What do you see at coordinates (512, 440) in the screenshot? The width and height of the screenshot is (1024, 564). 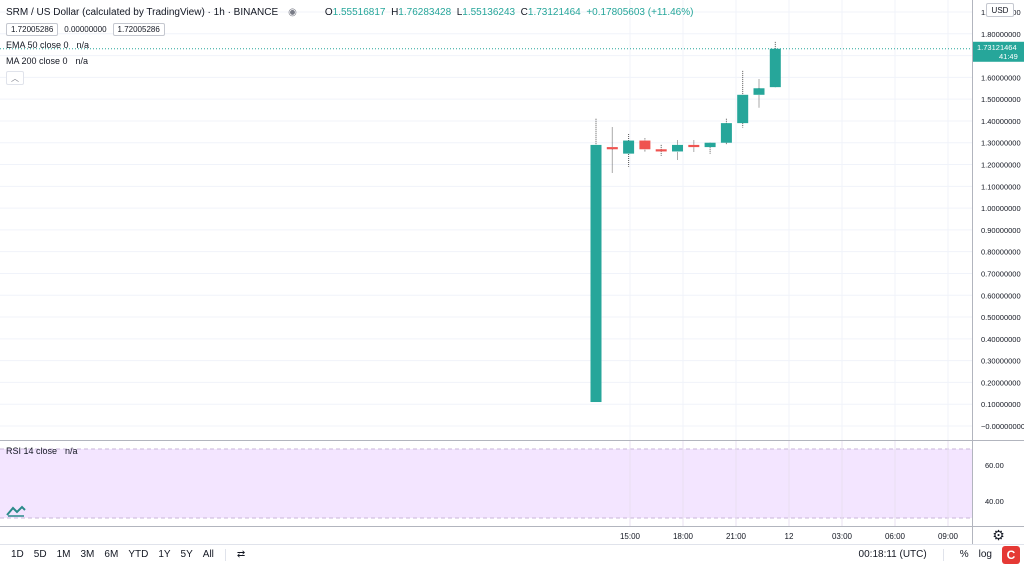 I see `pane-separator` at bounding box center [512, 440].